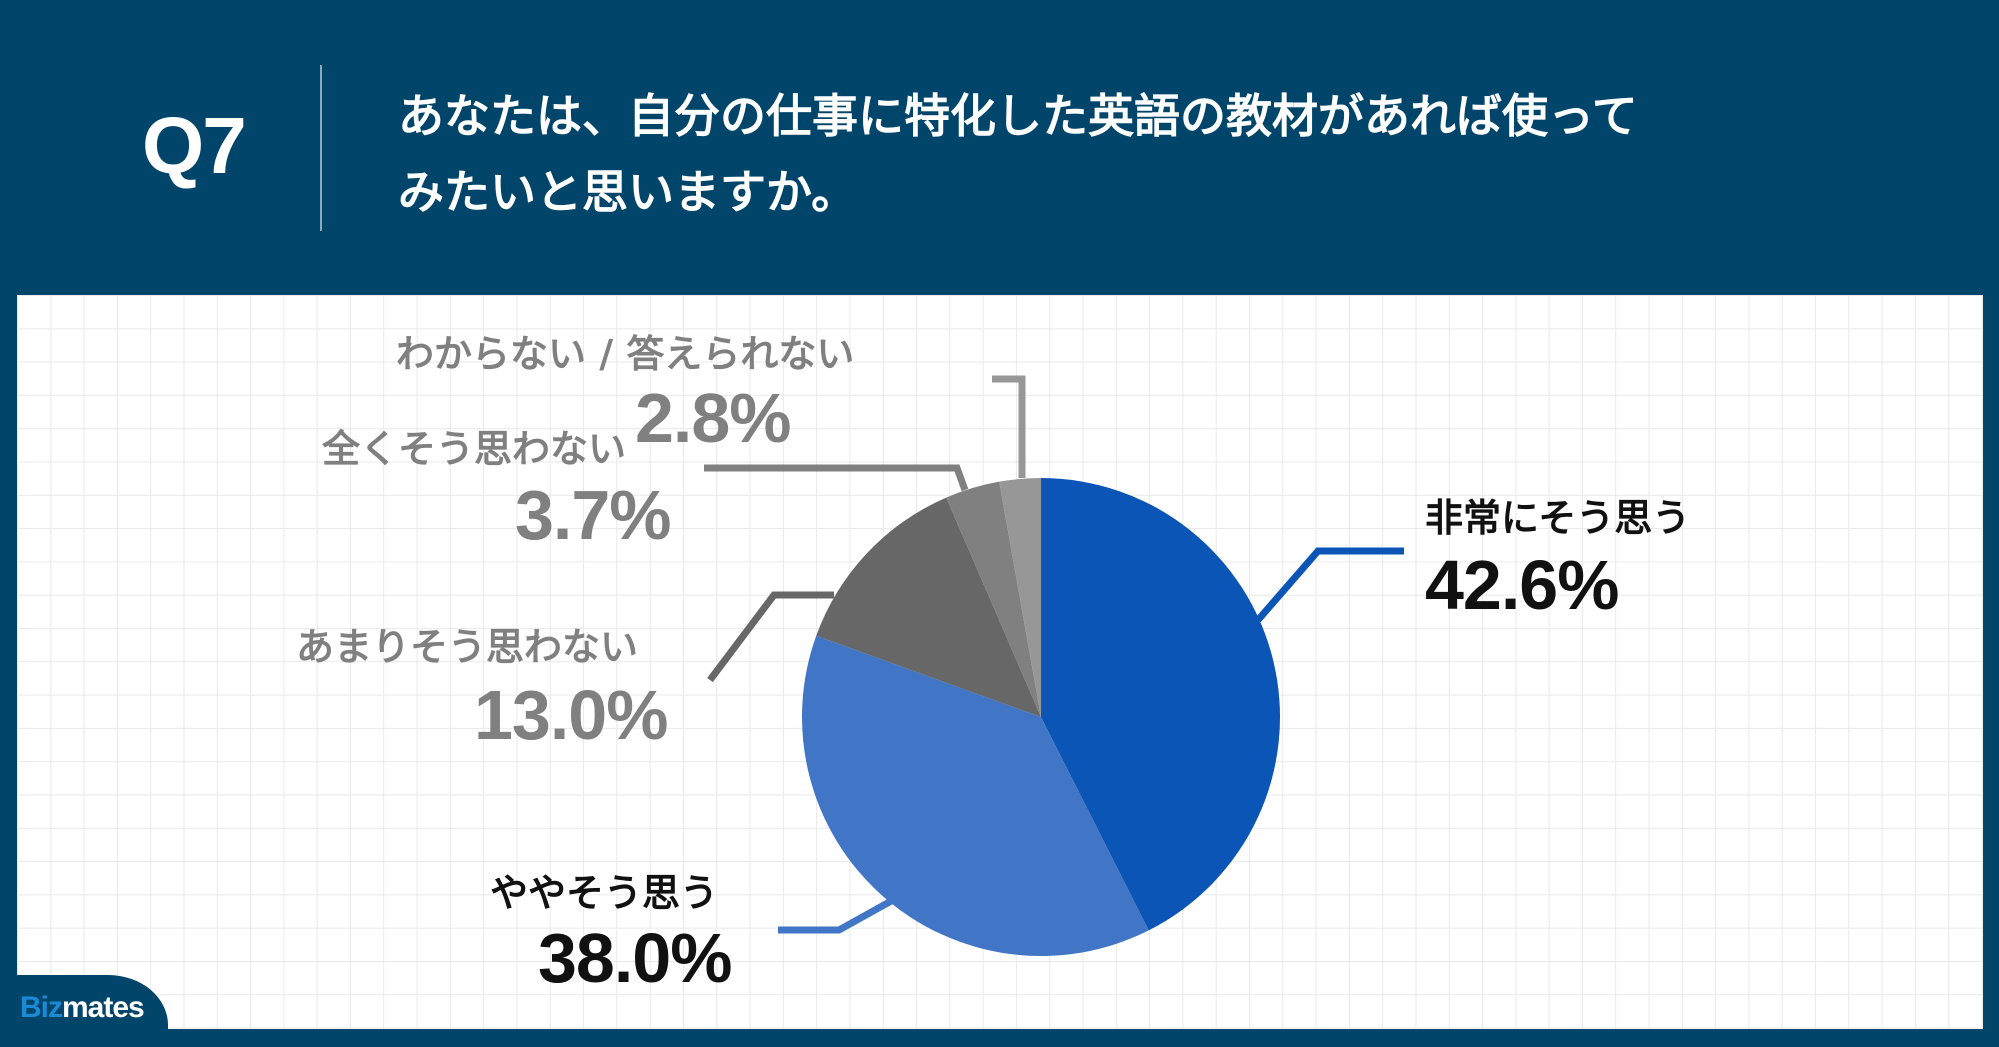 Image resolution: width=1999 pixels, height=1047 pixels. I want to click on question-number: Q7, so click(194, 145).